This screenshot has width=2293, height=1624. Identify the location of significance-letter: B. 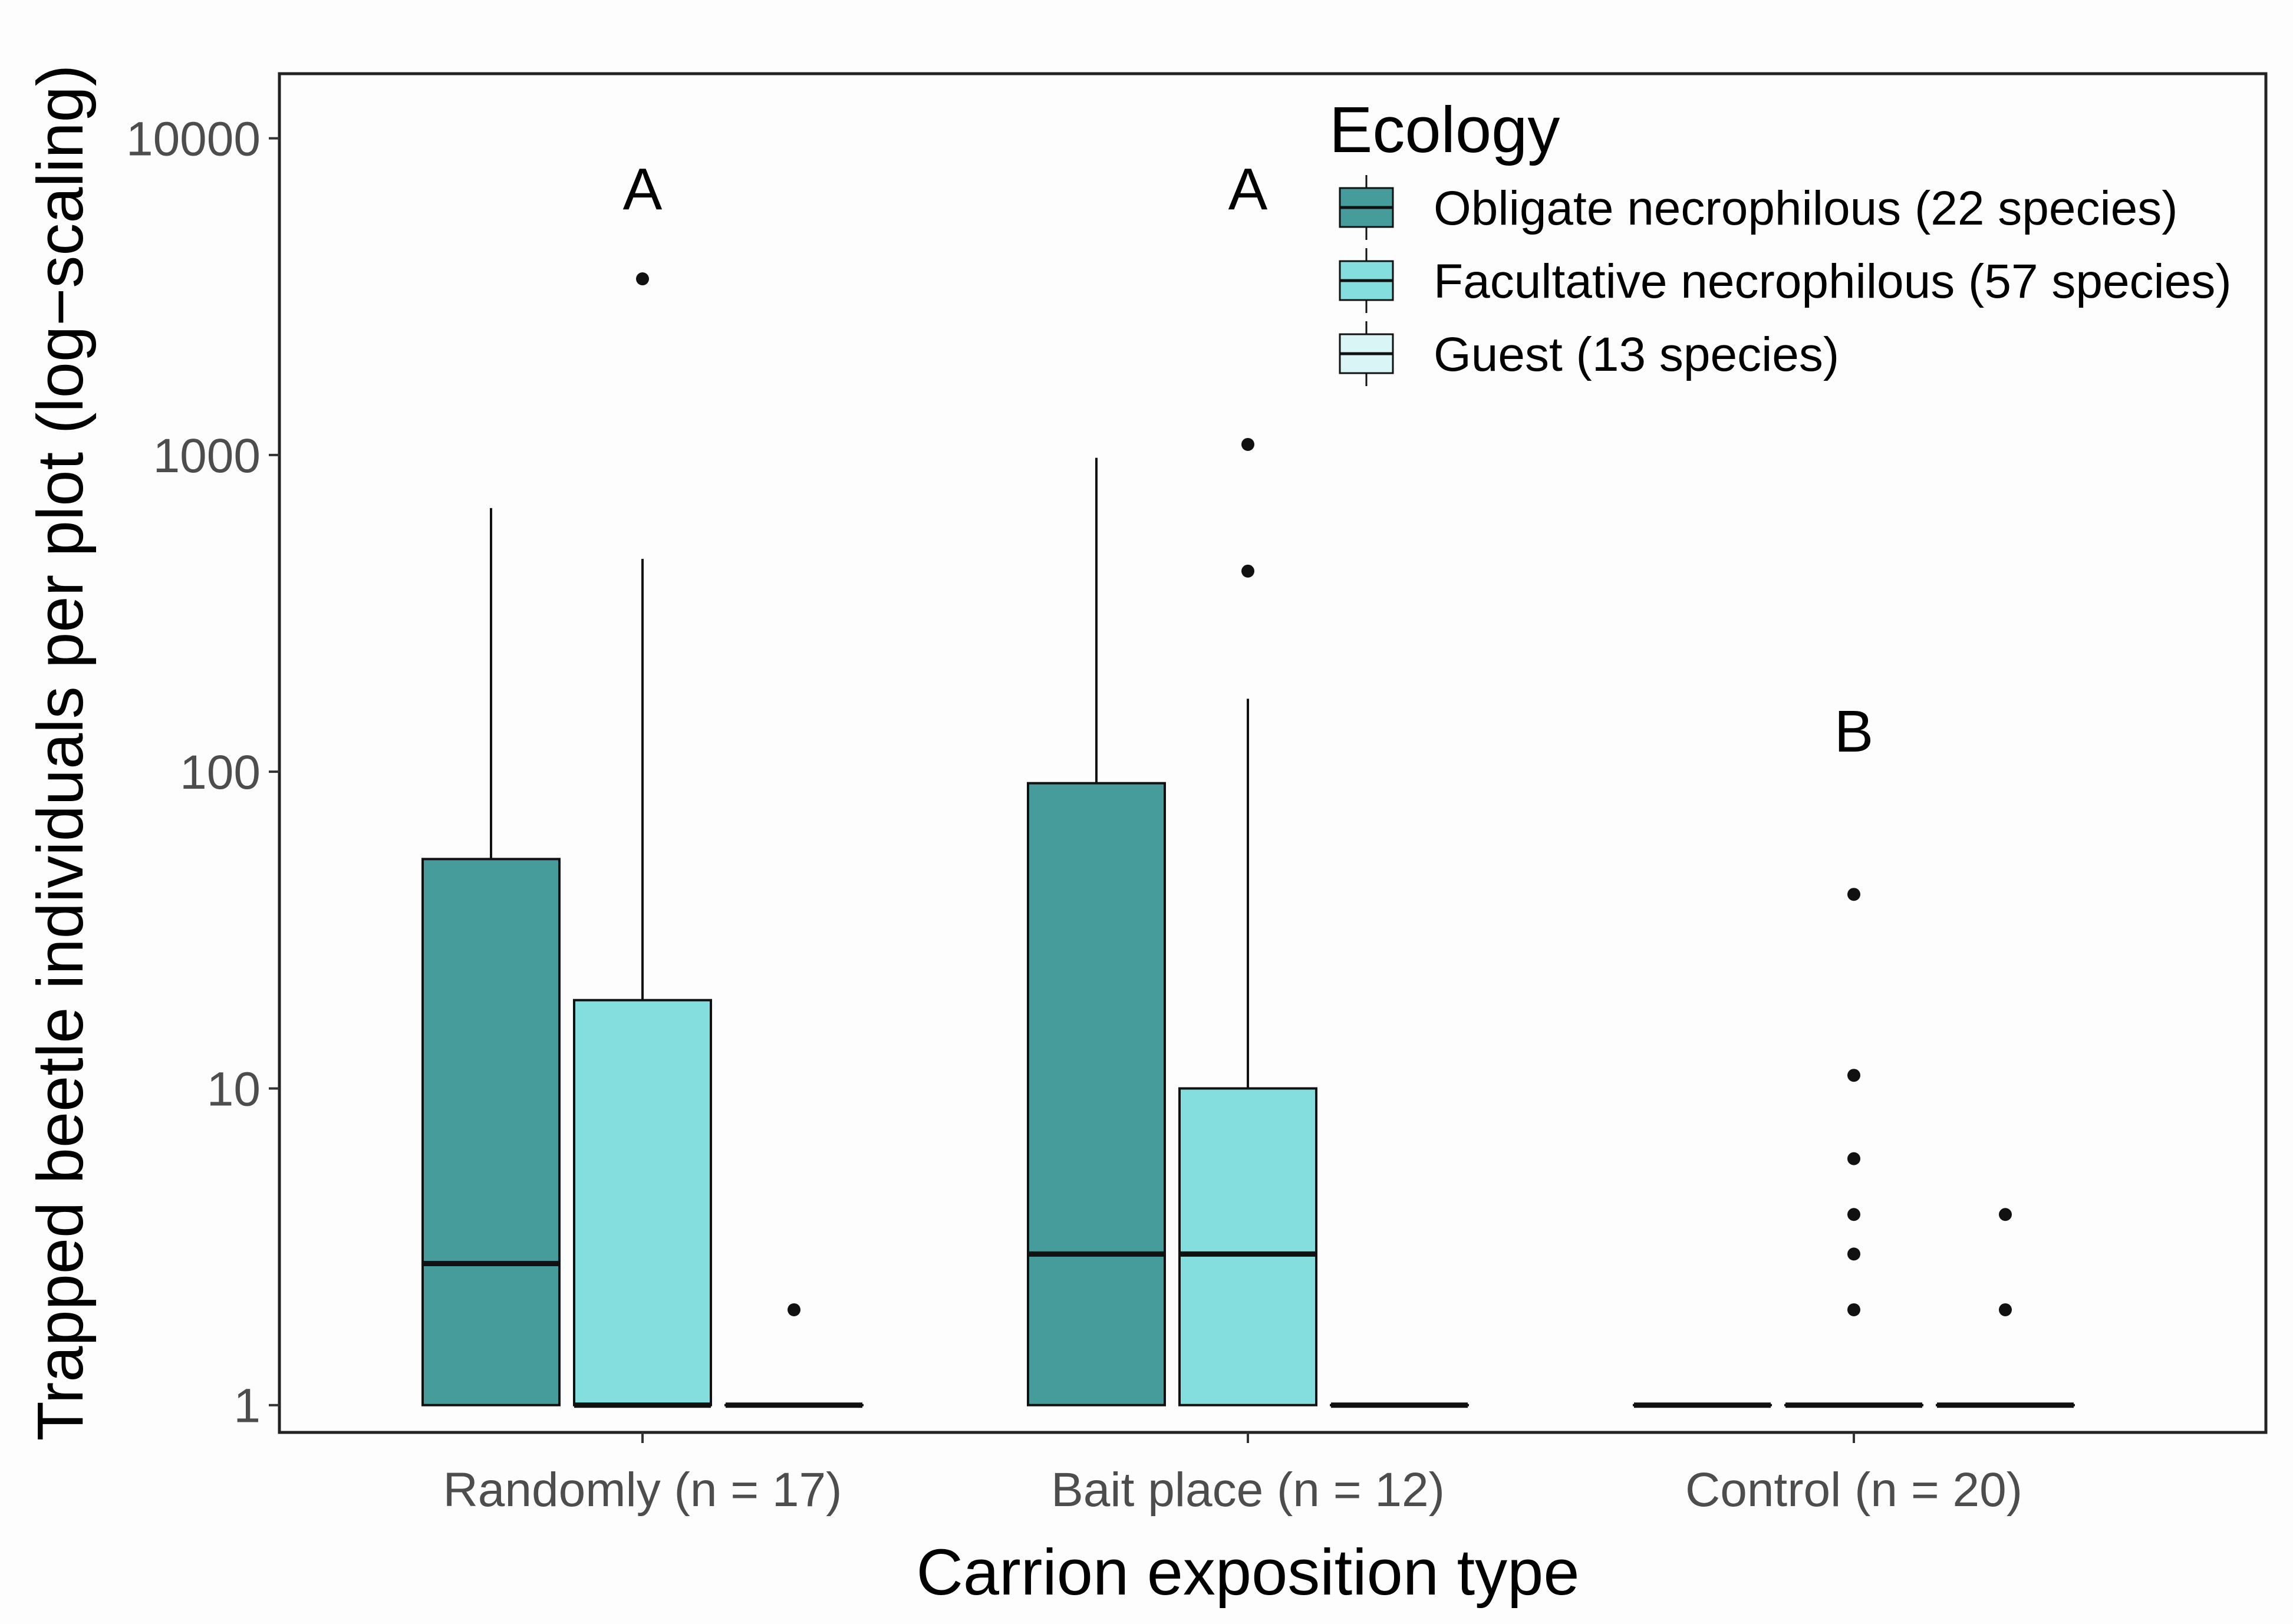
(1854, 732).